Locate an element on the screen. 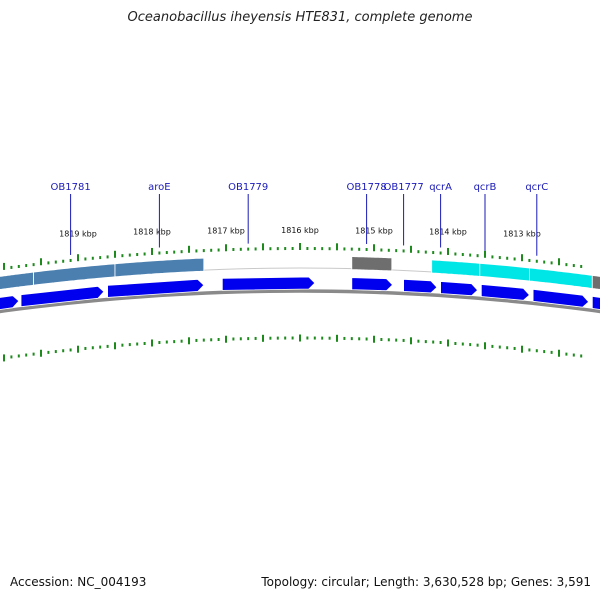  gene-label: qcrB is located at coordinates (485, 187).